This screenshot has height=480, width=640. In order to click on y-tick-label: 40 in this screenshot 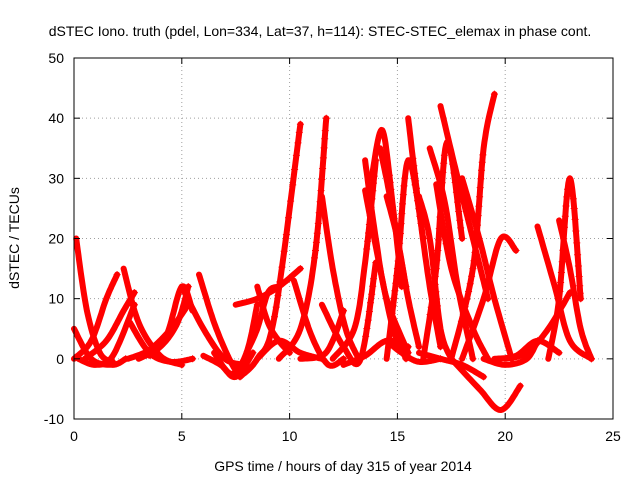, I will do `click(56, 118)`.